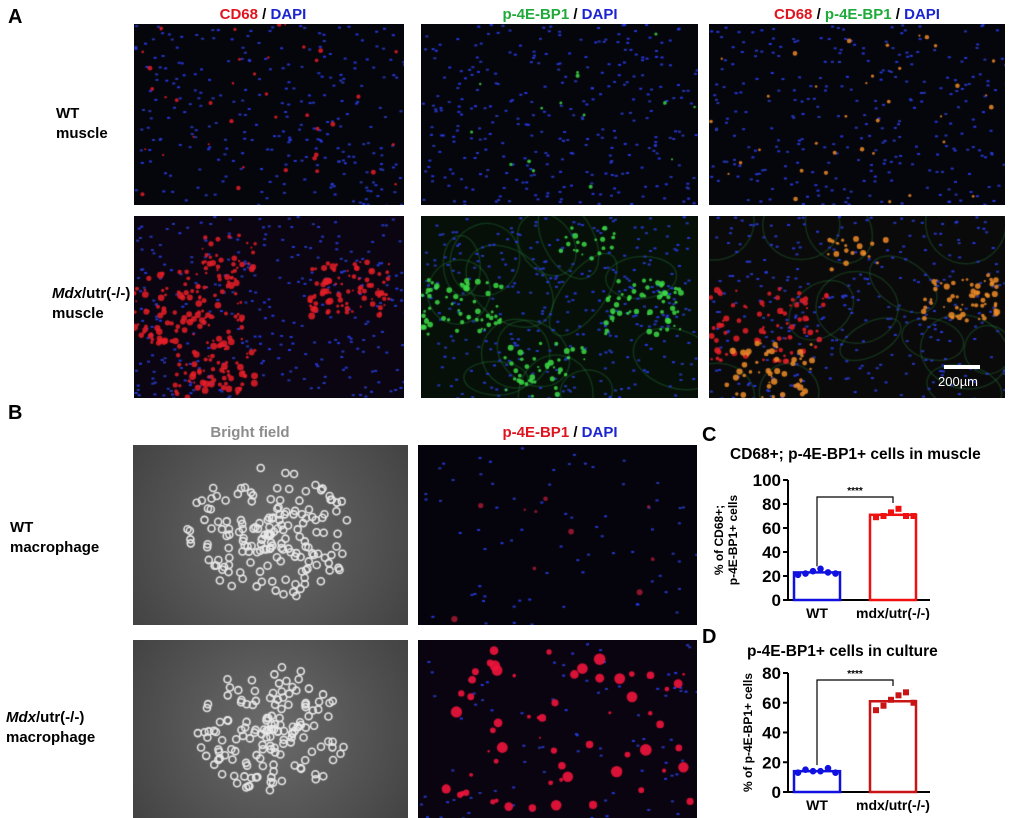  What do you see at coordinates (842, 651) in the screenshot?
I see `chart-title: p-4E-BP1+ cells in culture` at bounding box center [842, 651].